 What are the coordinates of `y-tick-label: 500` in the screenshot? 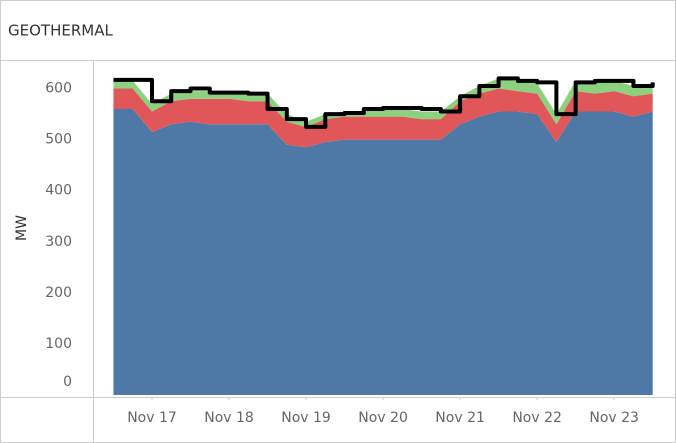 It's located at (58, 140).